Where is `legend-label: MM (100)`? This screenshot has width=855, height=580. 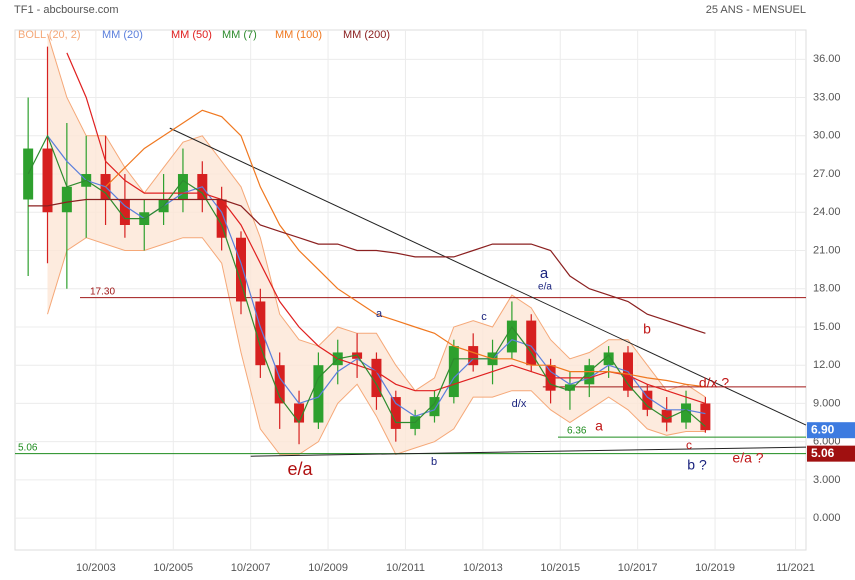 legend-label: MM (100) is located at coordinates (298, 35).